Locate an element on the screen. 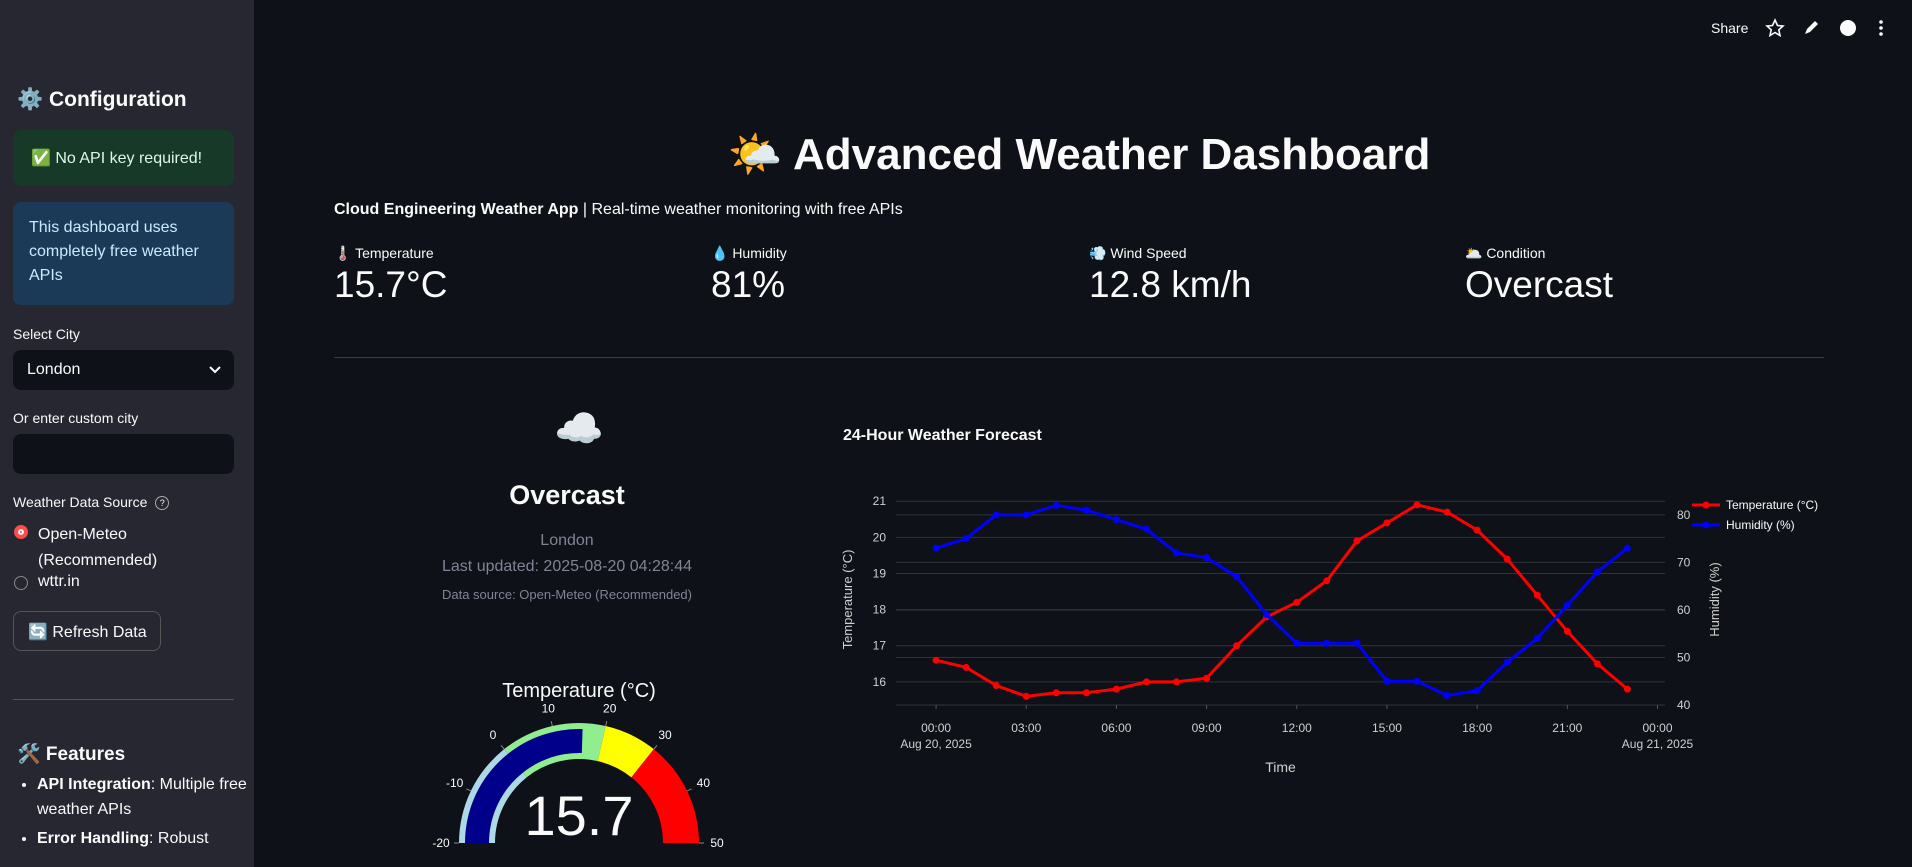 The height and width of the screenshot is (867, 1912). metric-value: 15.7°C is located at coordinates (391, 284).